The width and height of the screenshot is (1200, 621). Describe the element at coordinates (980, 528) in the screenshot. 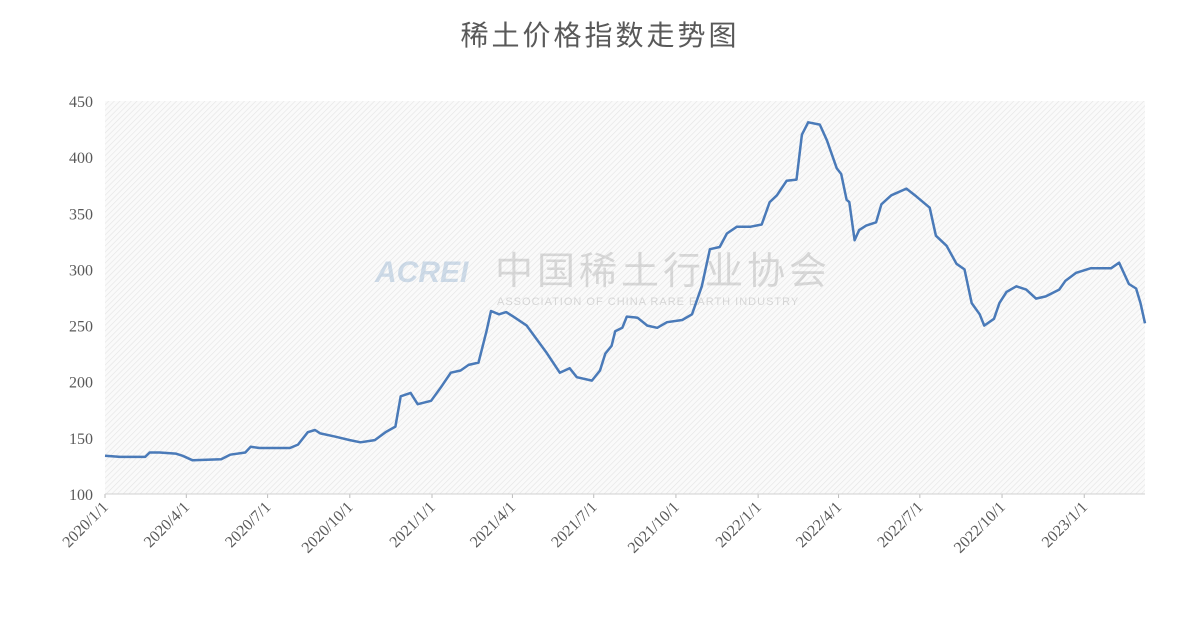

I see `x-tick-label: 2022/10/1` at that location.